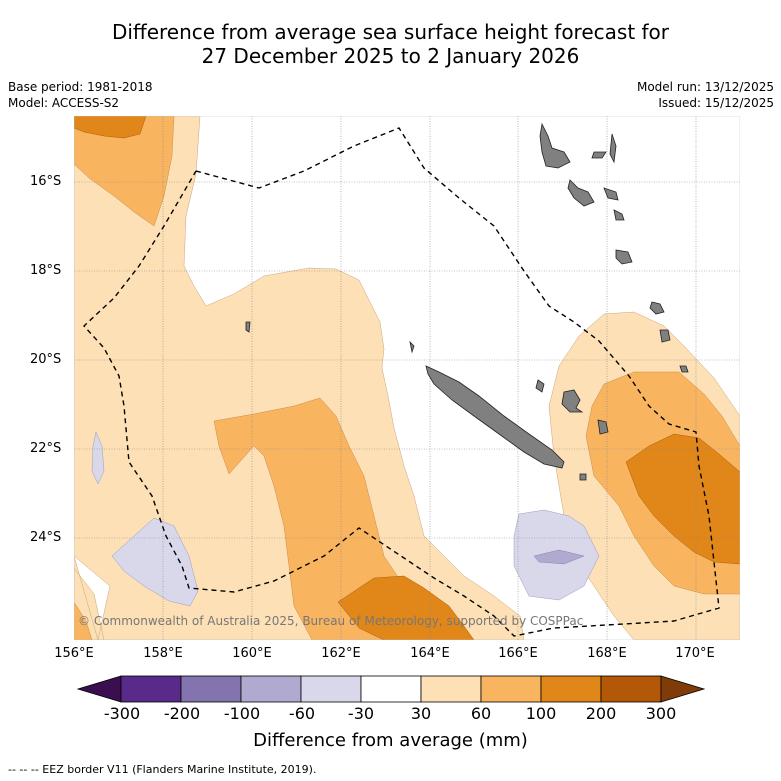 This screenshot has height=781, width=781. What do you see at coordinates (572, 401) in the screenshot?
I see `lifou-island` at bounding box center [572, 401].